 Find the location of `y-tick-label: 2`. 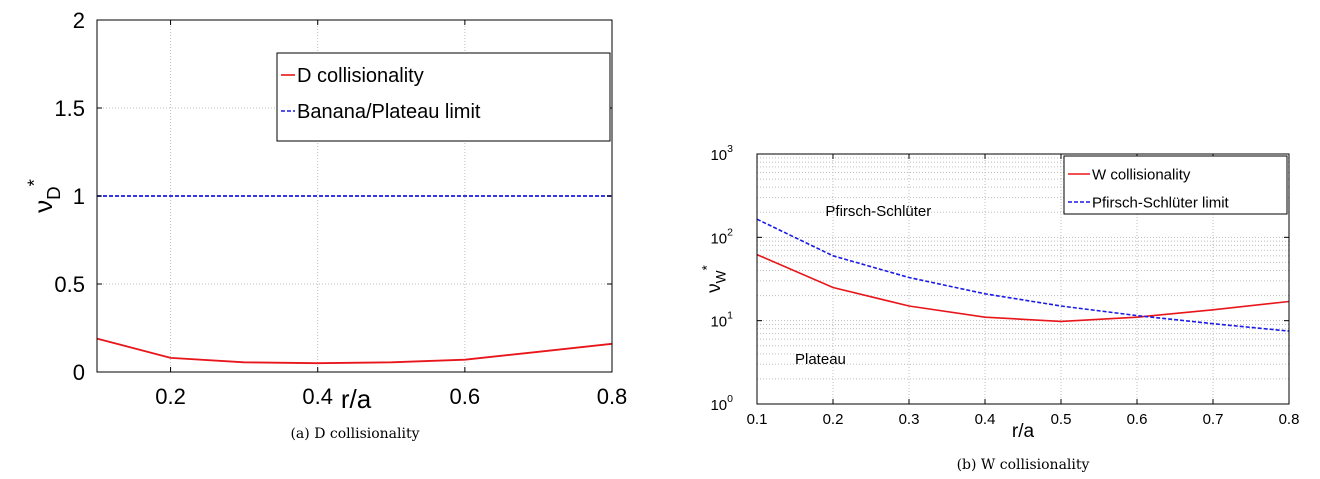

y-tick-label: 2 is located at coordinates (79, 20).